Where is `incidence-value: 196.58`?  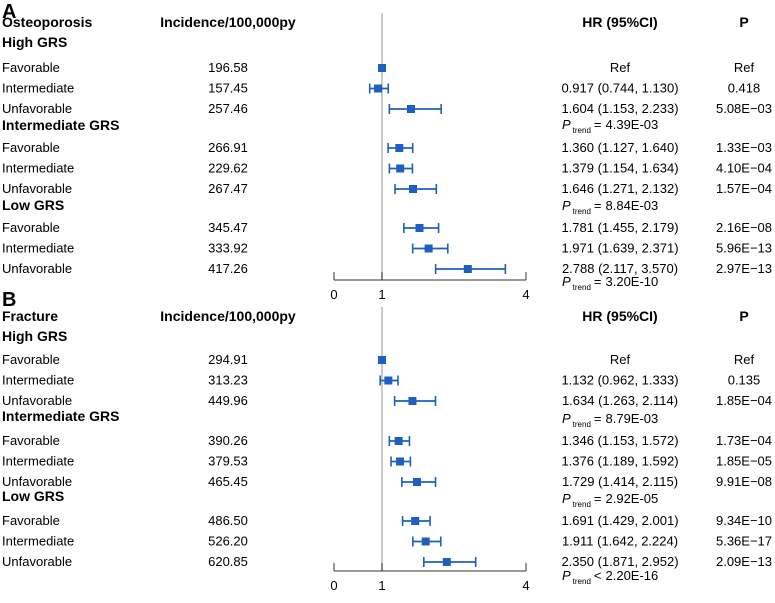 incidence-value: 196.58 is located at coordinates (228, 67).